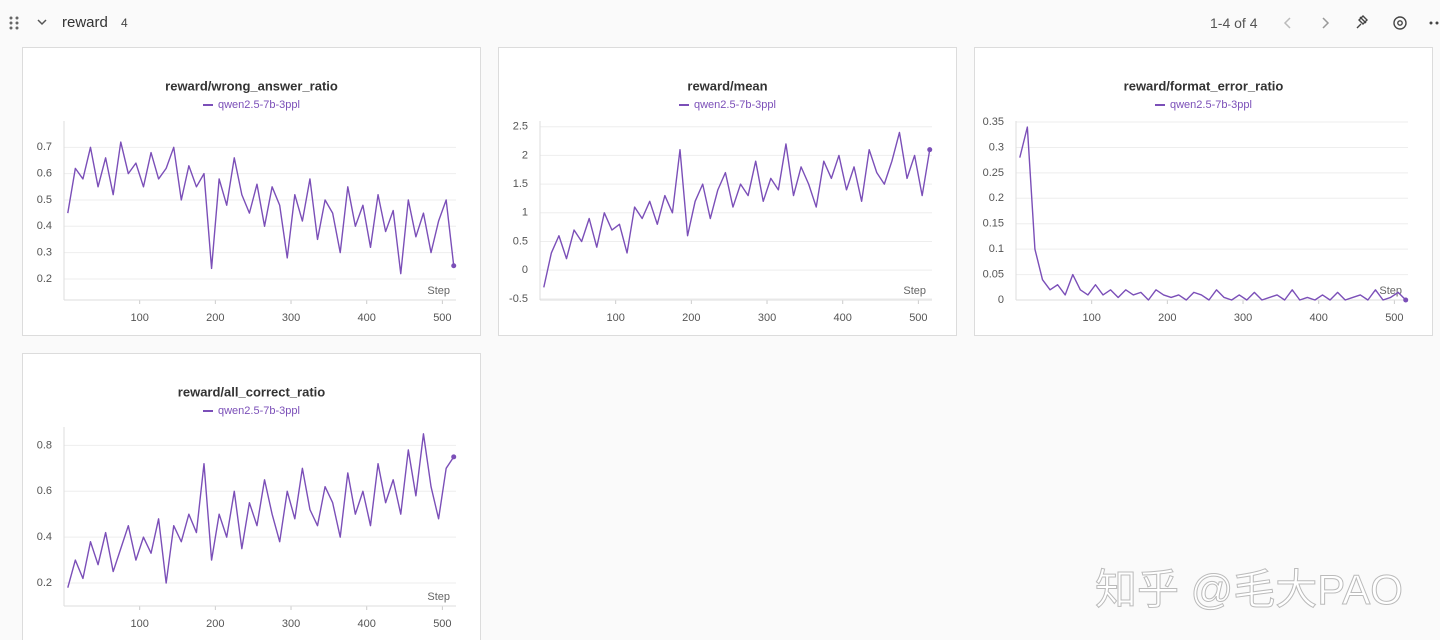  Describe the element at coordinates (518, 299) in the screenshot. I see `y-tick-label: -0.5` at that location.